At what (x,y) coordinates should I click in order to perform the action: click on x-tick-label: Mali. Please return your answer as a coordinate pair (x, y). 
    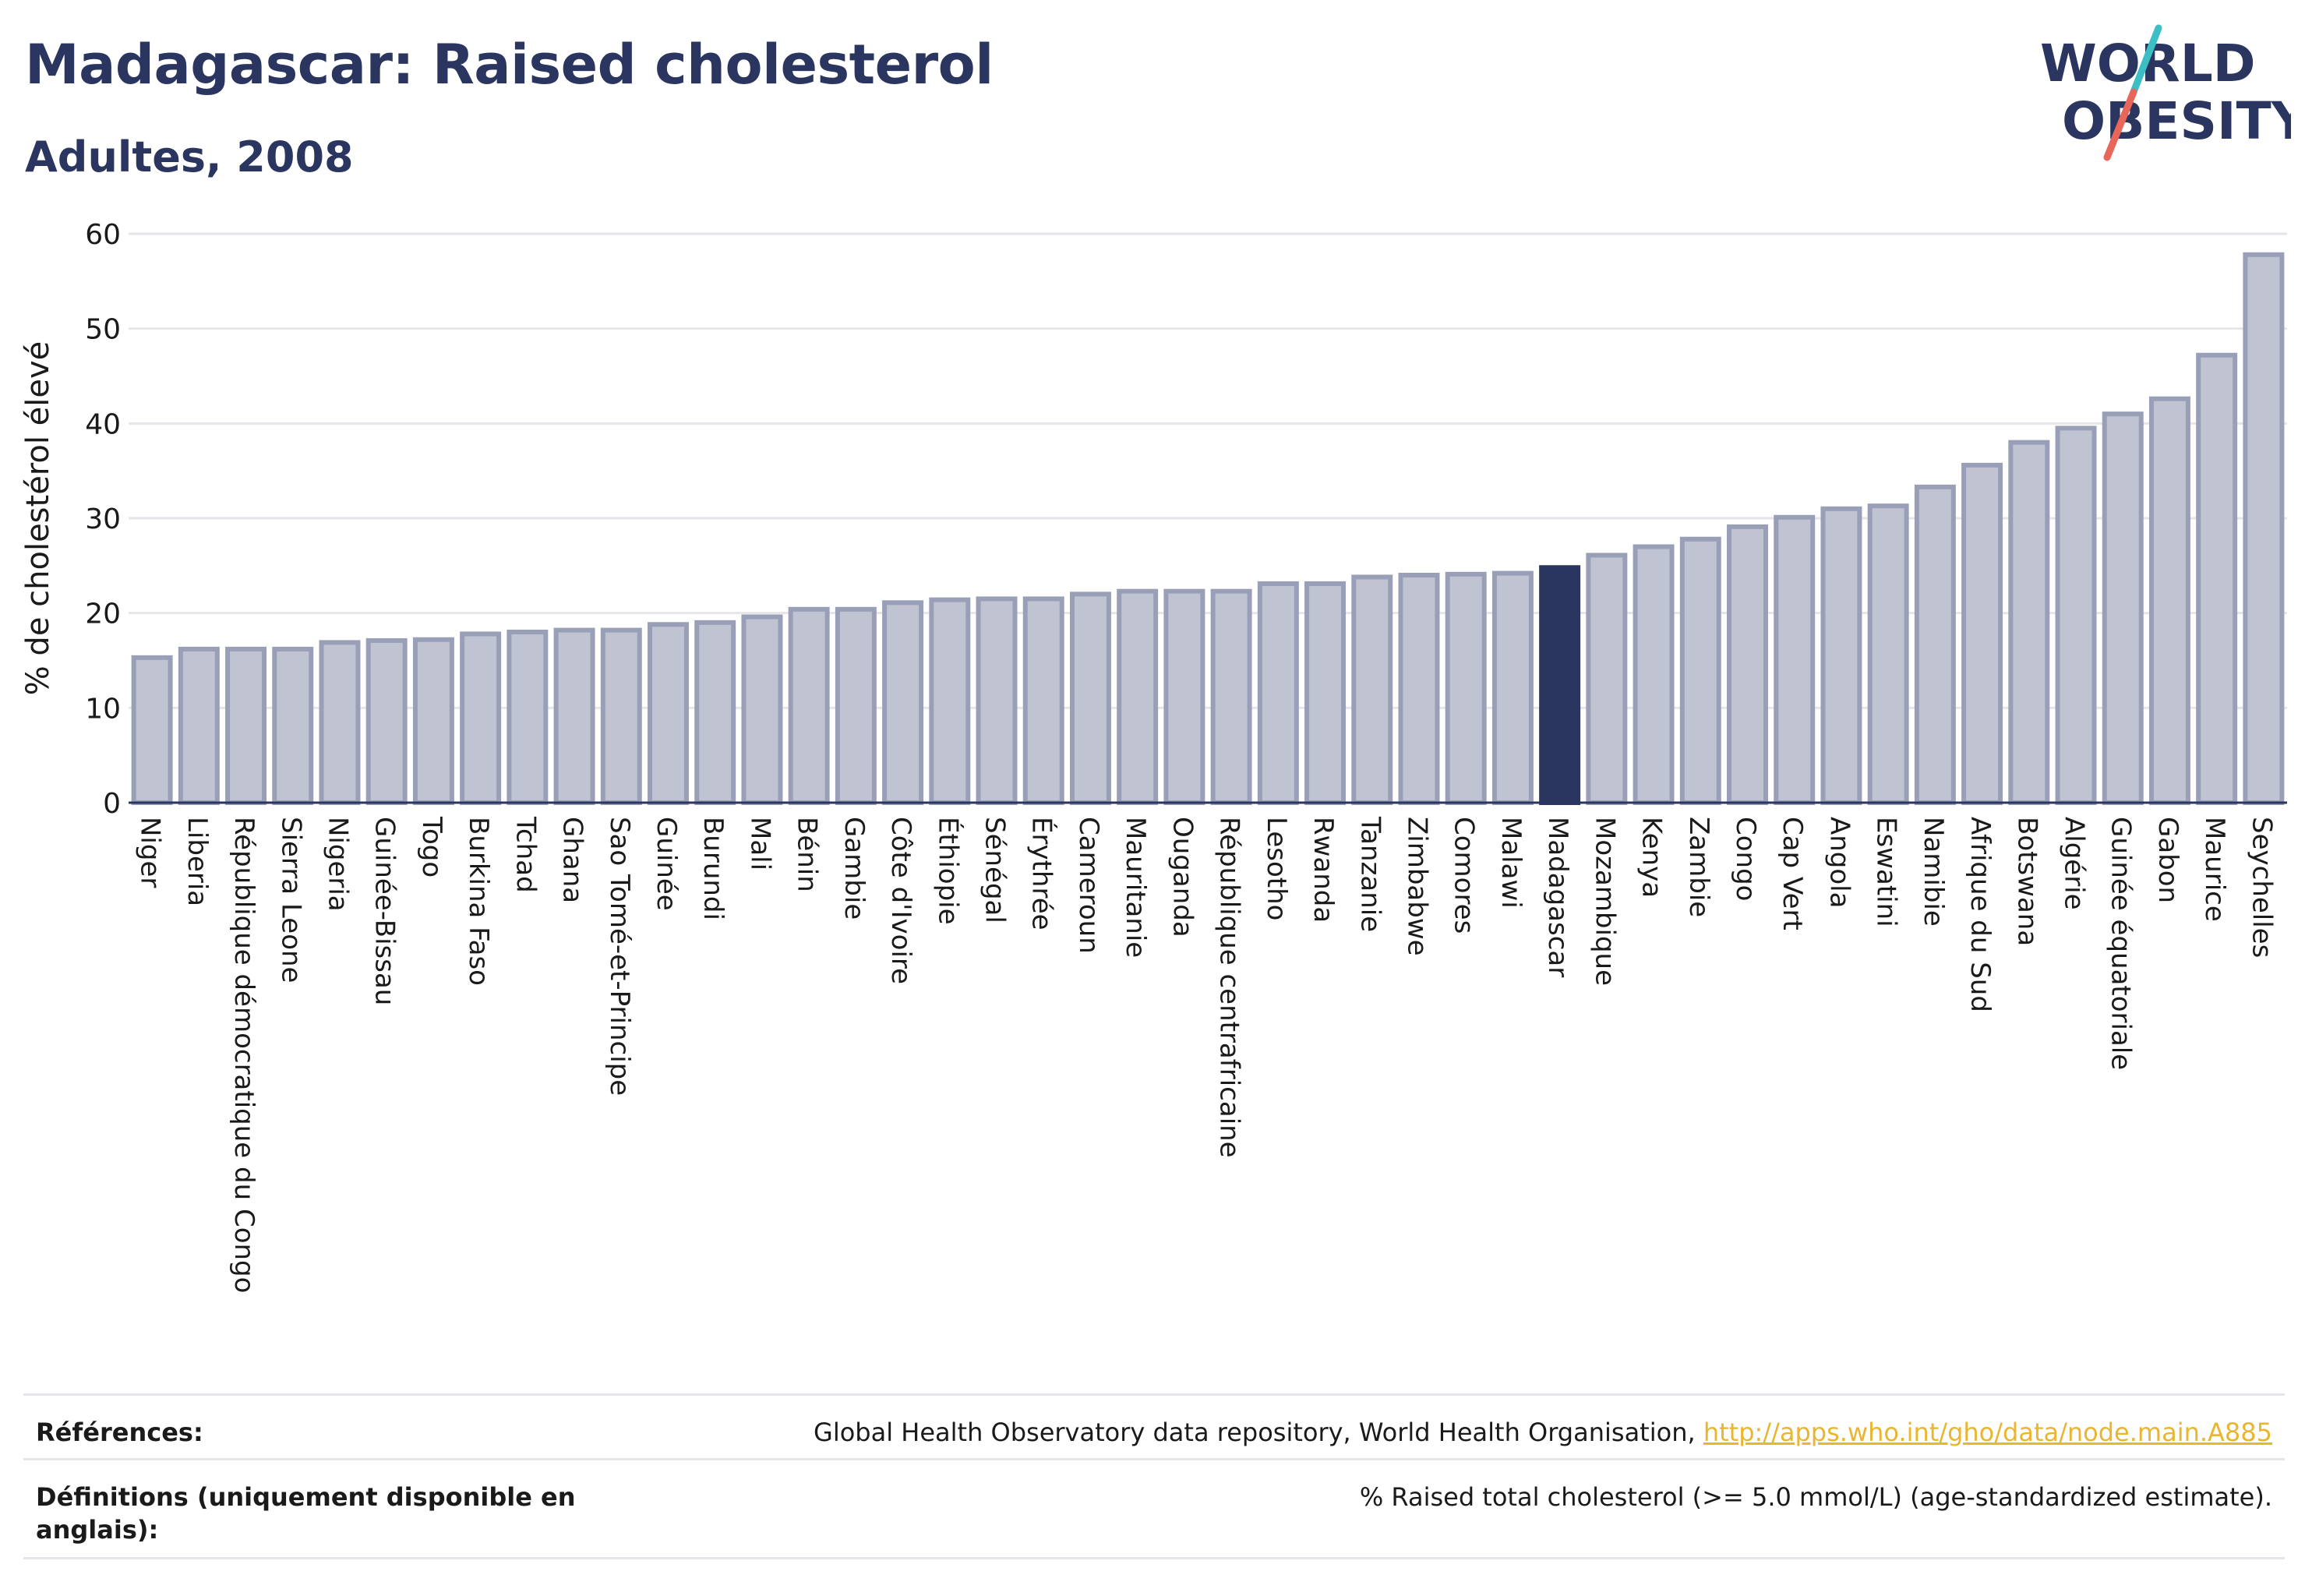
    Looking at the image, I should click on (759, 843).